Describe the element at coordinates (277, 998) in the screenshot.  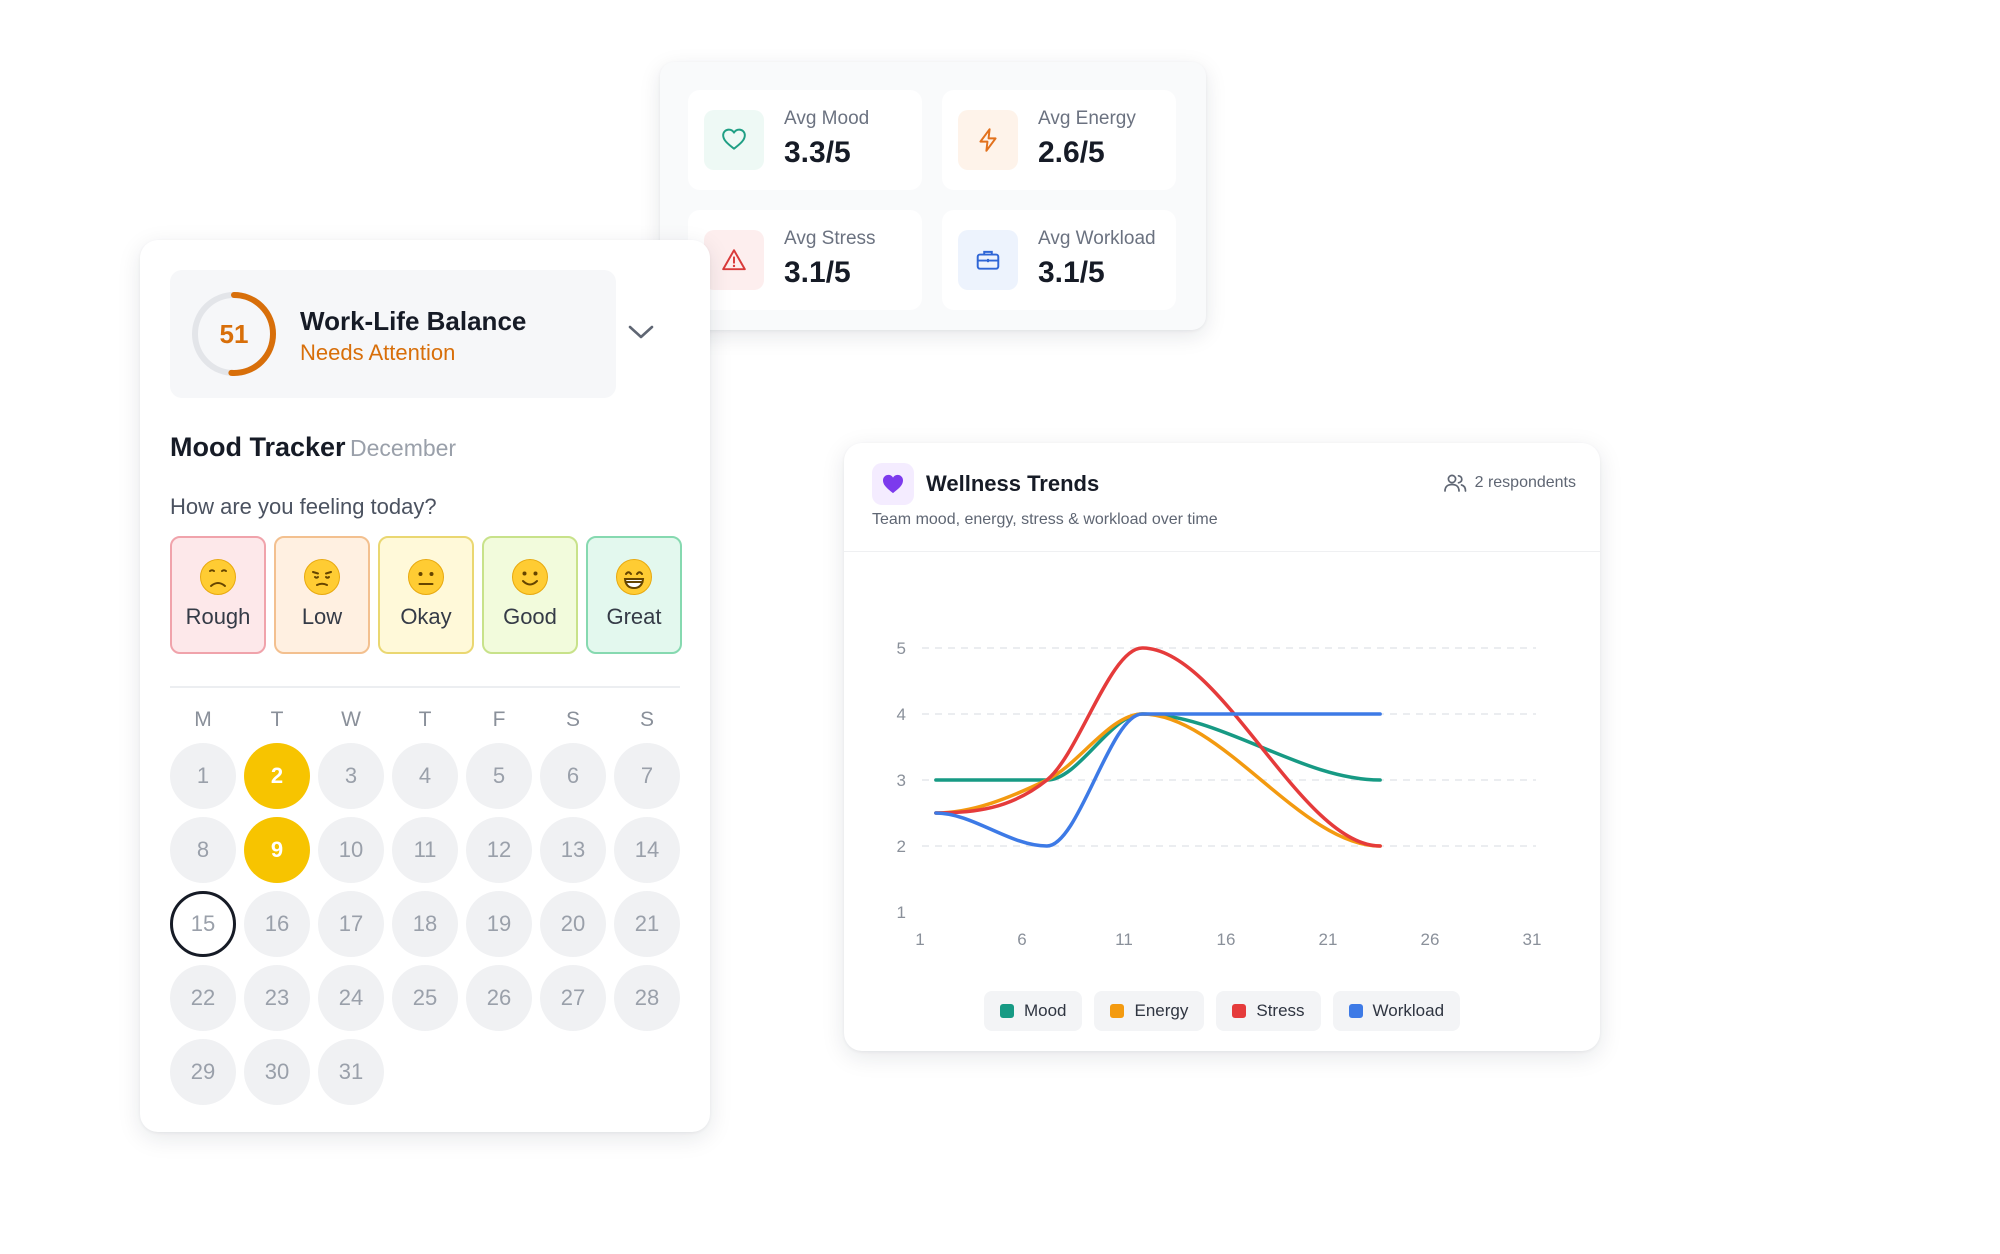
I see `calendar-day-23: 23` at that location.